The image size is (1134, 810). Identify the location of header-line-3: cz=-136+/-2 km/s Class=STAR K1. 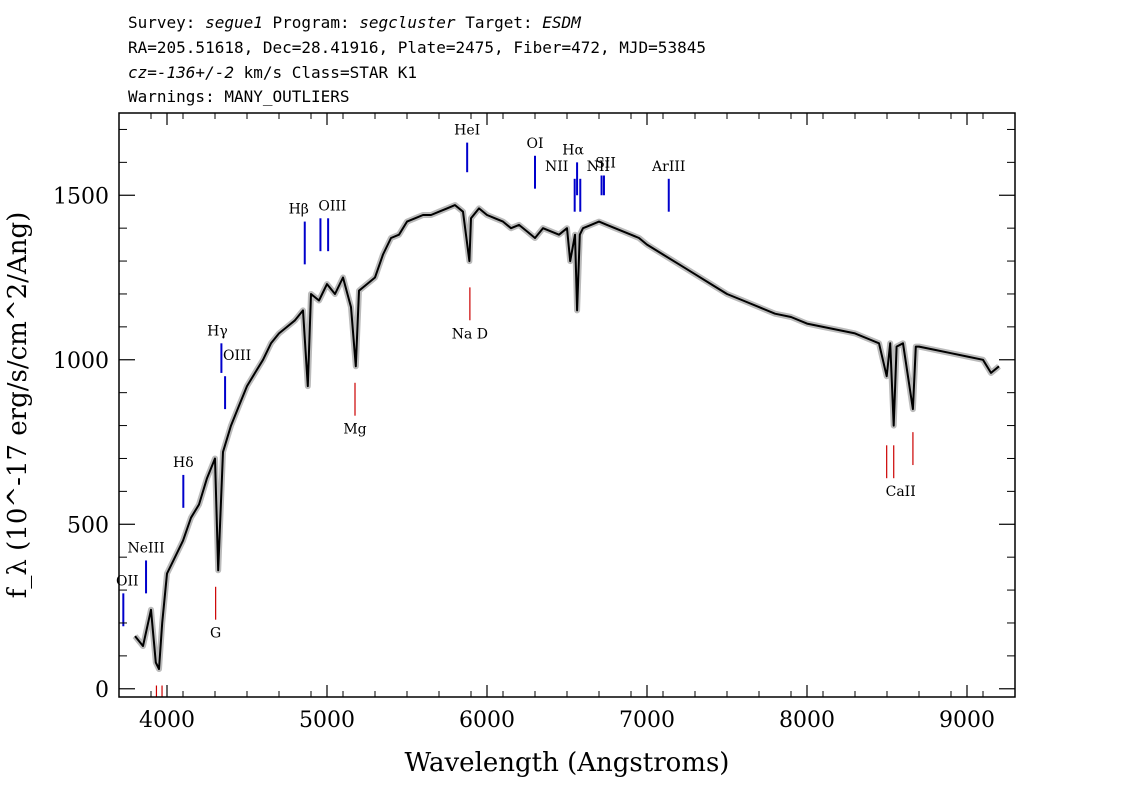
(272, 72).